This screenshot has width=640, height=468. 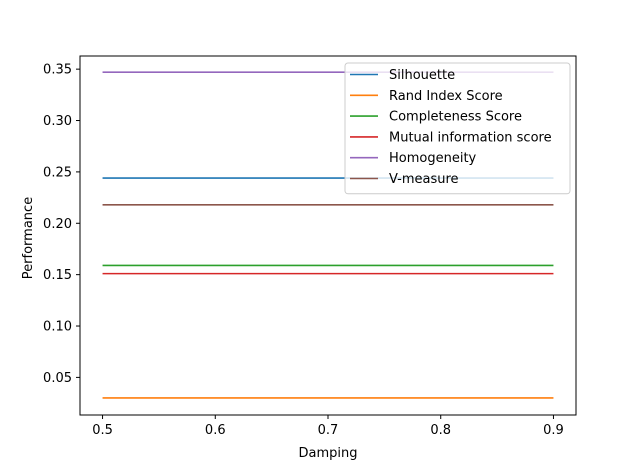 I want to click on x-axis: 0.5 0.6 0.7 0.8 0.9, so click(x=328, y=426).